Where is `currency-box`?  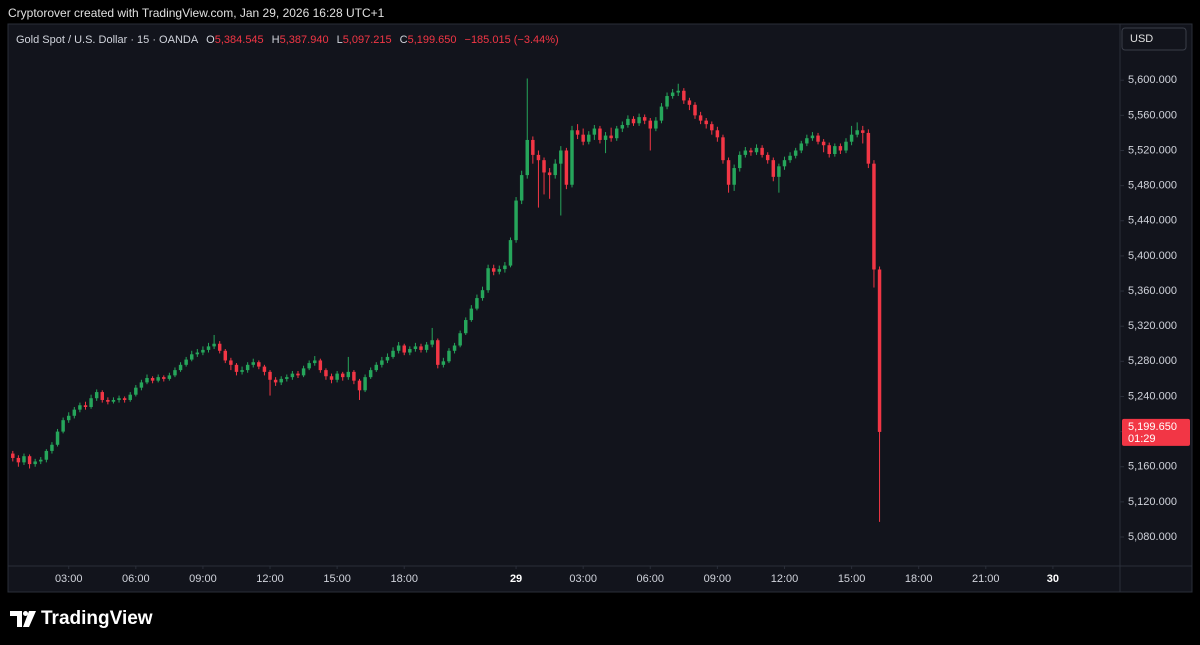
currency-box is located at coordinates (1154, 39).